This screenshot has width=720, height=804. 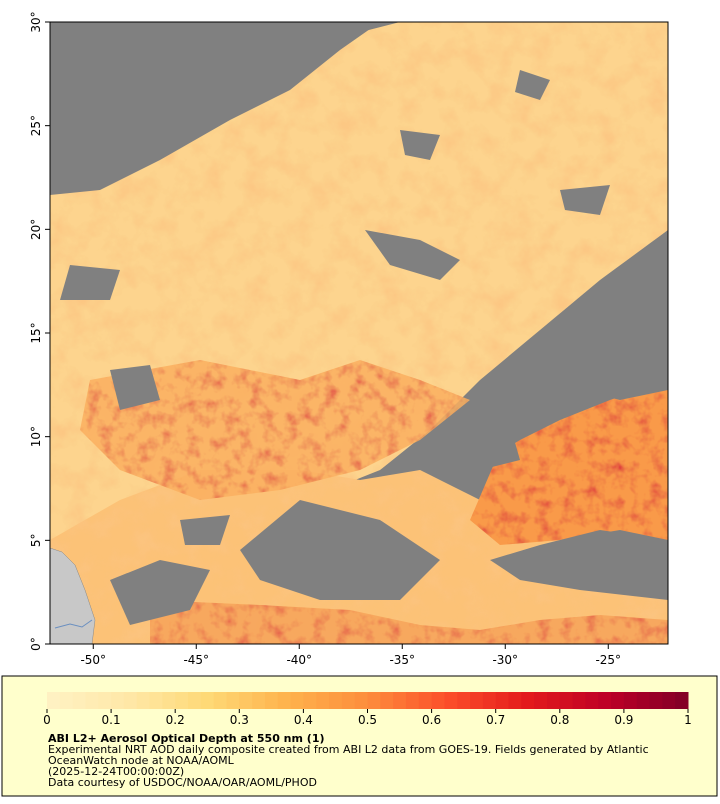 I want to click on y-tick-label: 30°, so click(x=36, y=21).